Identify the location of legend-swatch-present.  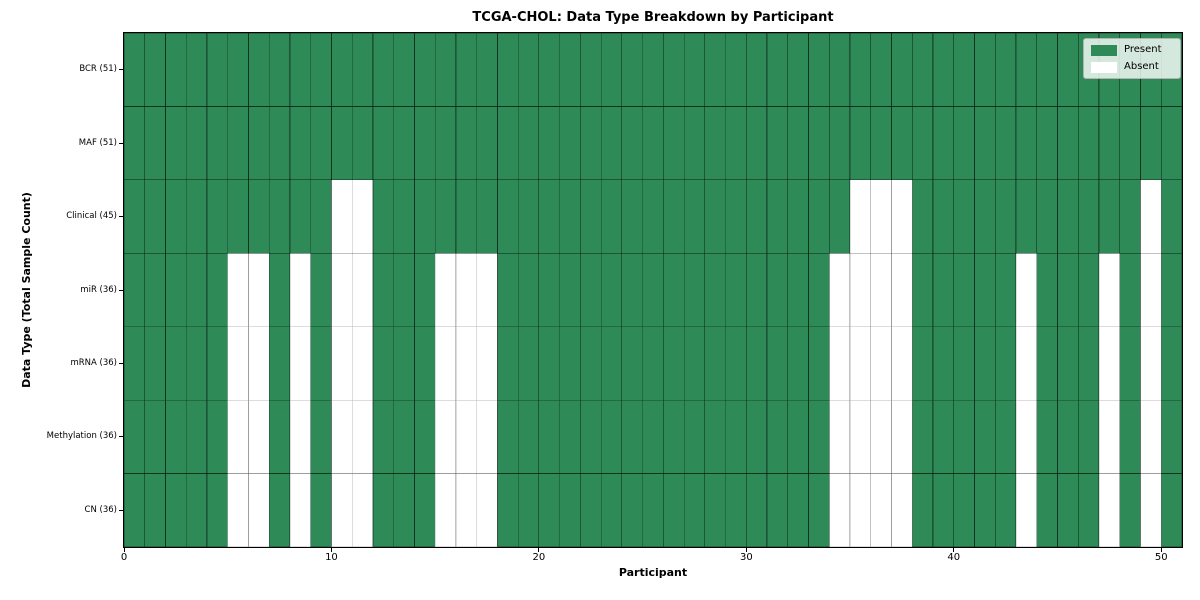
(1104, 50).